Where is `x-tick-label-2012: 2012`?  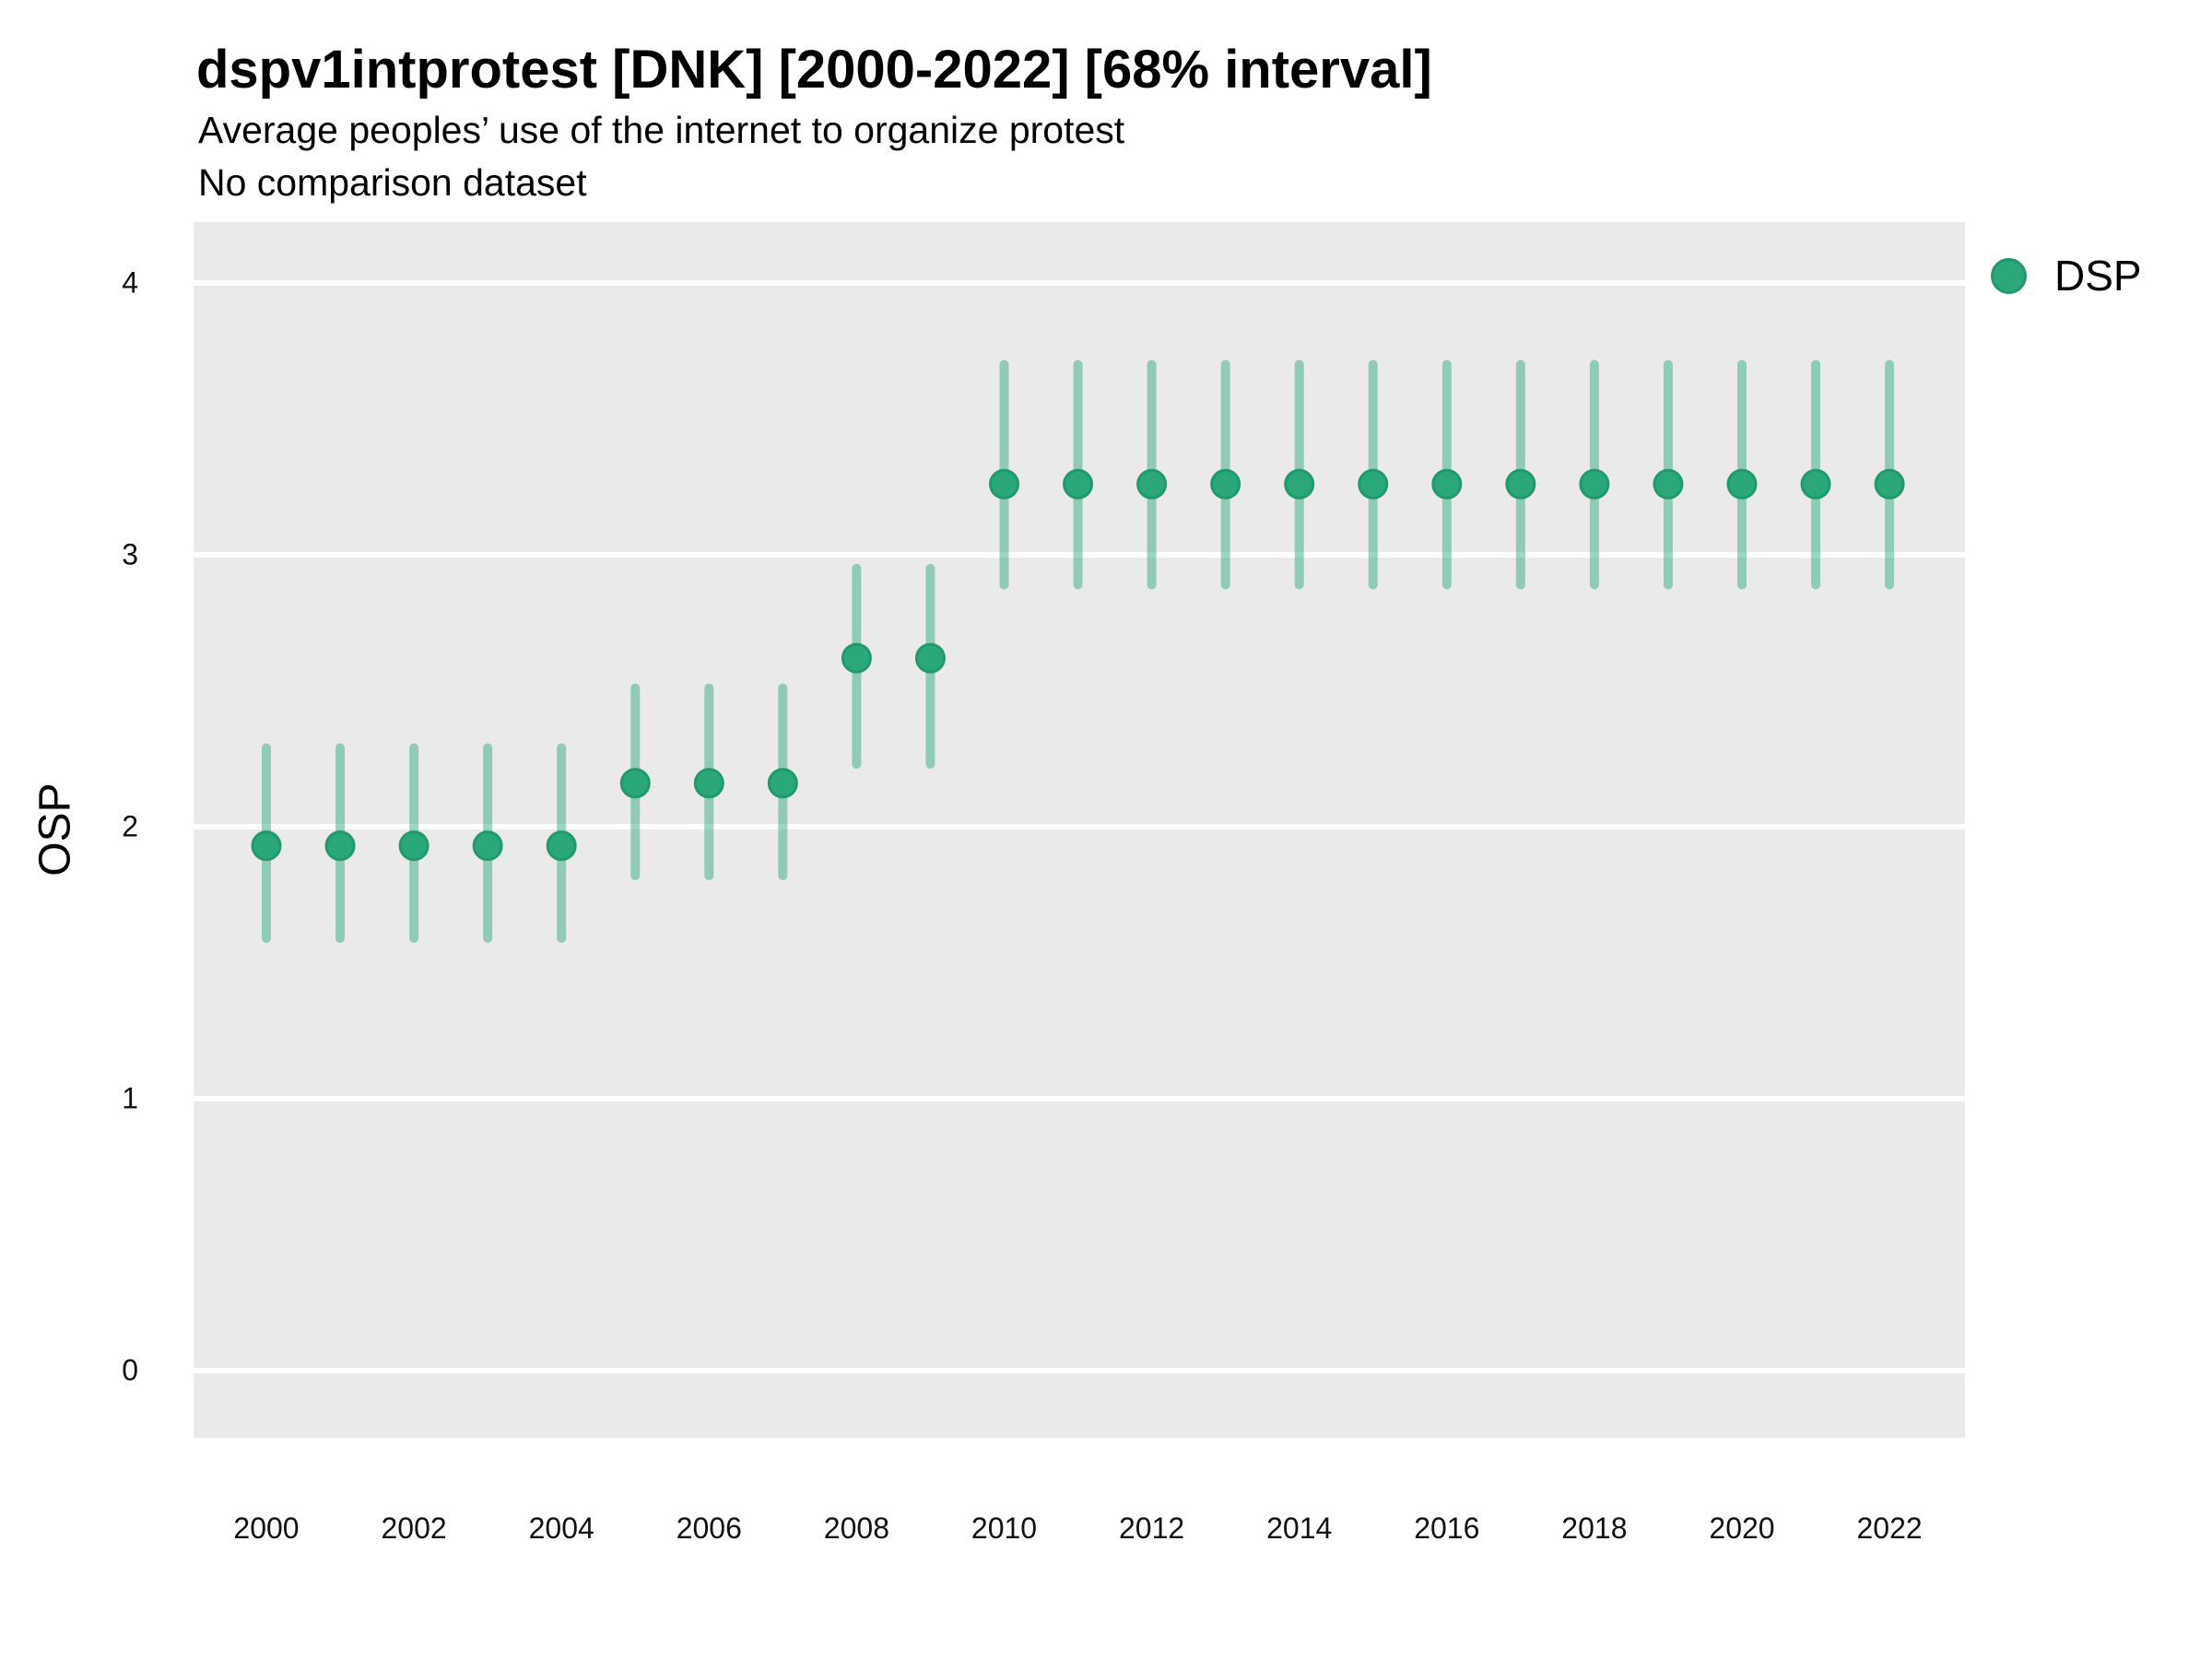 x-tick-label-2012: 2012 is located at coordinates (1152, 1528).